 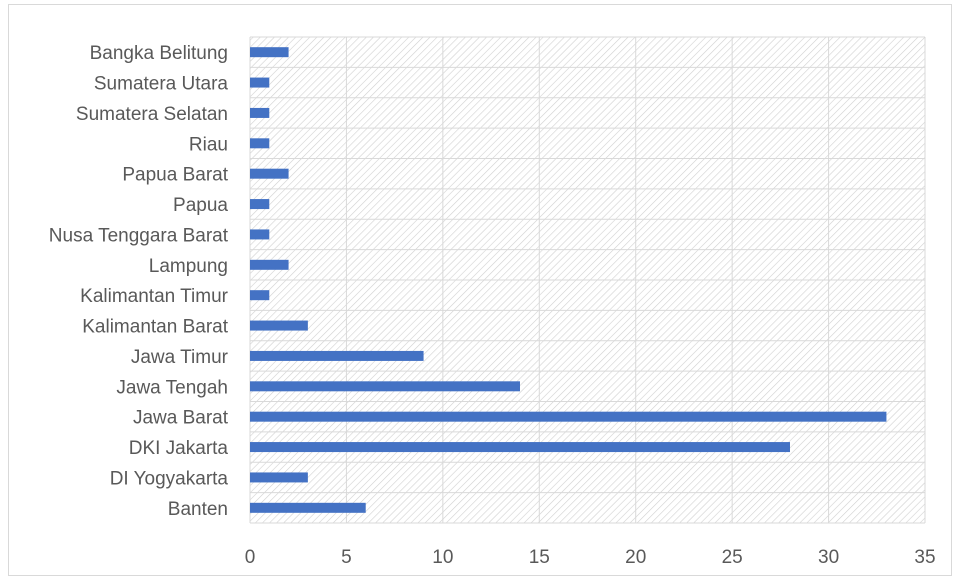 I want to click on category-label: DI Yogyakarta, so click(x=169, y=478).